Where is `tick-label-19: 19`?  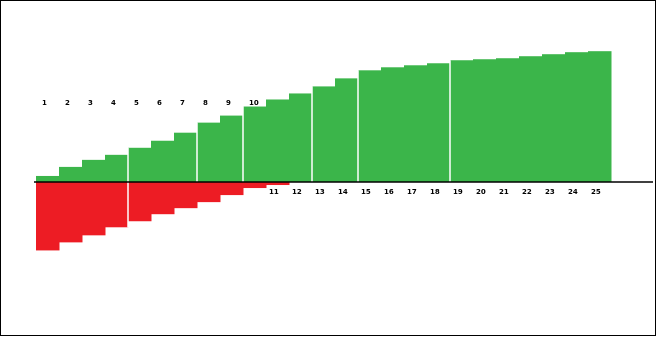
tick-label-19: 19 is located at coordinates (458, 192).